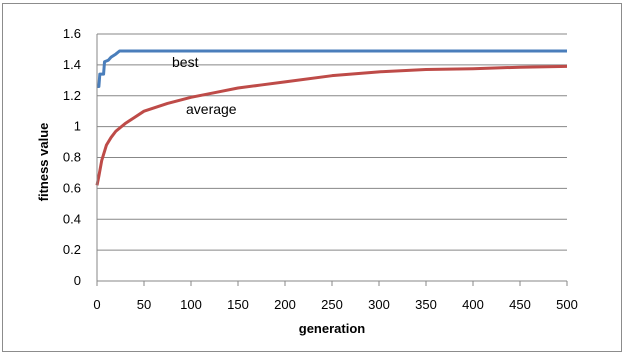 The width and height of the screenshot is (626, 356). Describe the element at coordinates (332, 304) in the screenshot. I see `x-tick-label: 250` at that location.